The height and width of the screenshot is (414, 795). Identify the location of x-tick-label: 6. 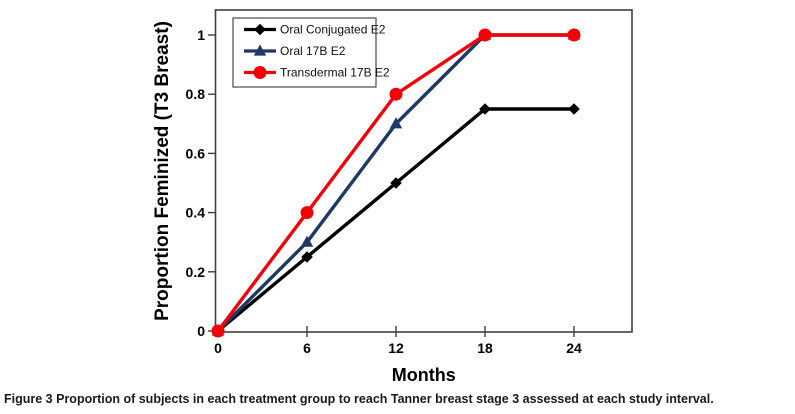
(307, 348).